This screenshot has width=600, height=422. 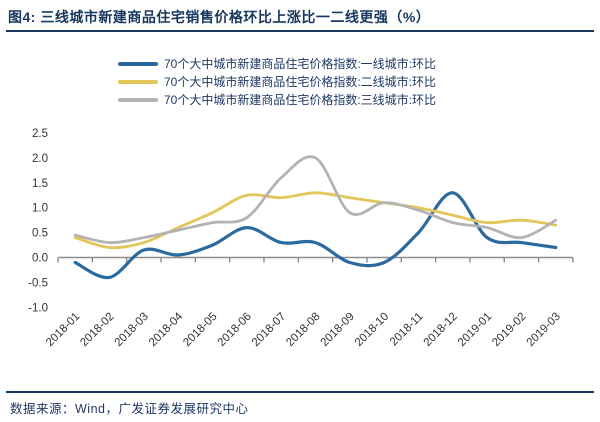 What do you see at coordinates (544, 330) in the screenshot?
I see `x-tick-label: 2019-03` at bounding box center [544, 330].